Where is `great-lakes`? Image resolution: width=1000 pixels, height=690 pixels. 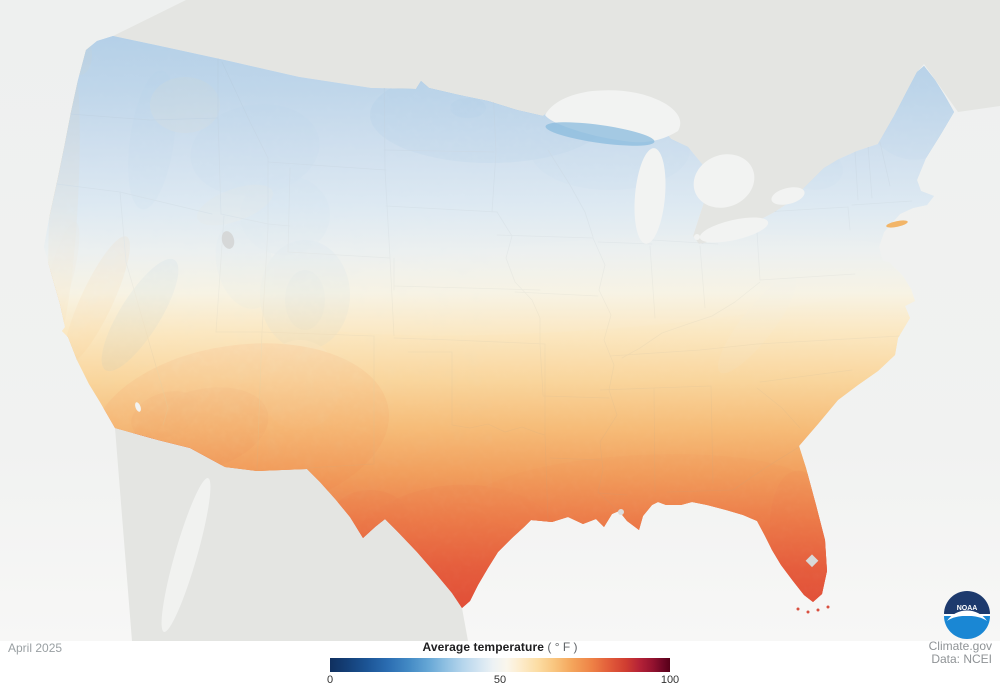 great-lakes is located at coordinates (675, 167).